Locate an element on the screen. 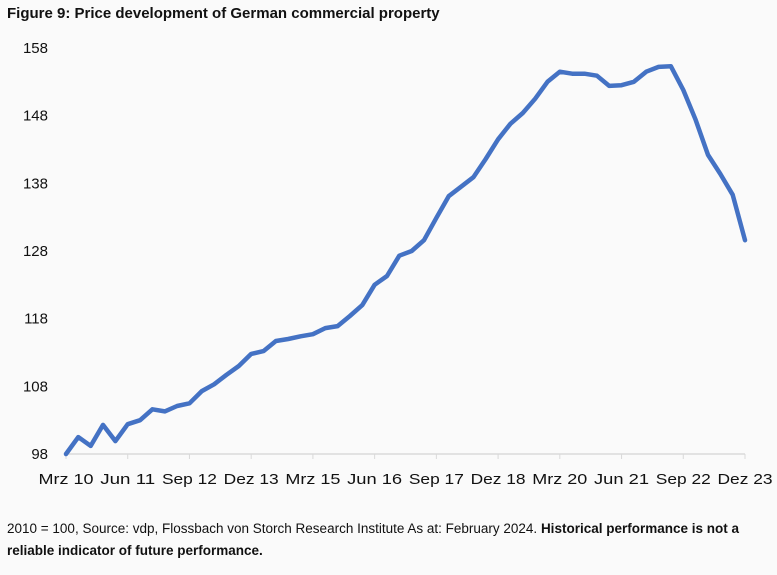 The image size is (777, 575). x-tick-label: Jun 11 is located at coordinates (127, 479).